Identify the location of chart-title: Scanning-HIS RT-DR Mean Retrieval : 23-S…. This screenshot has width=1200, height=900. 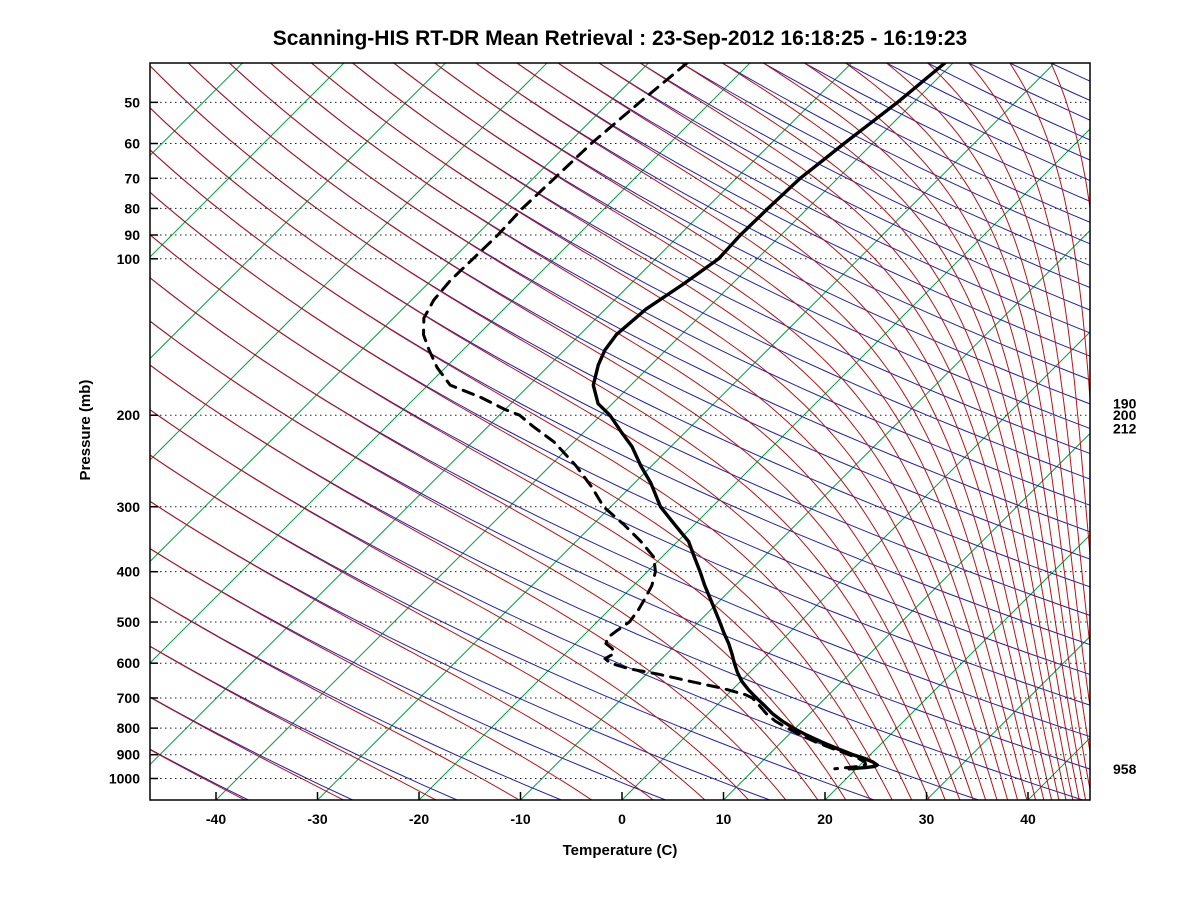
(620, 38).